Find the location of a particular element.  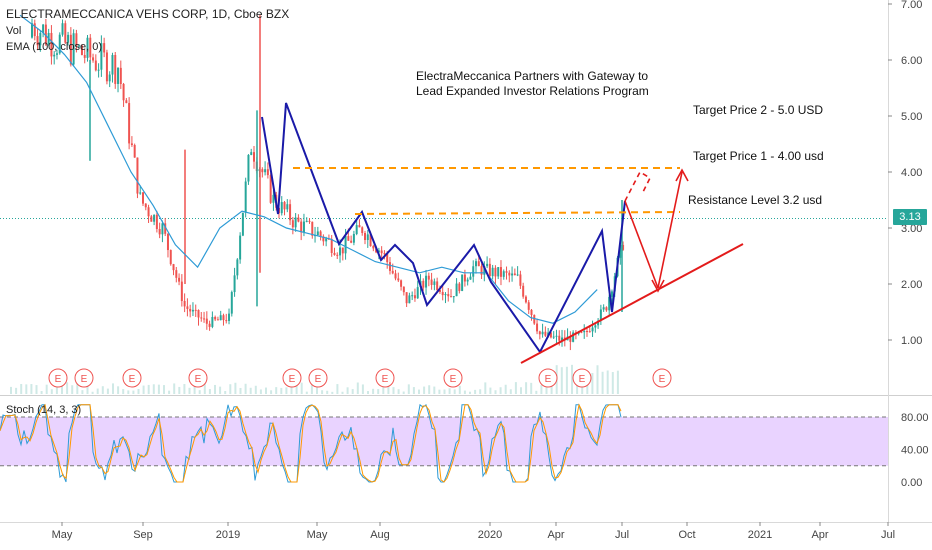

time-tick-label: Apr is located at coordinates (555, 535).